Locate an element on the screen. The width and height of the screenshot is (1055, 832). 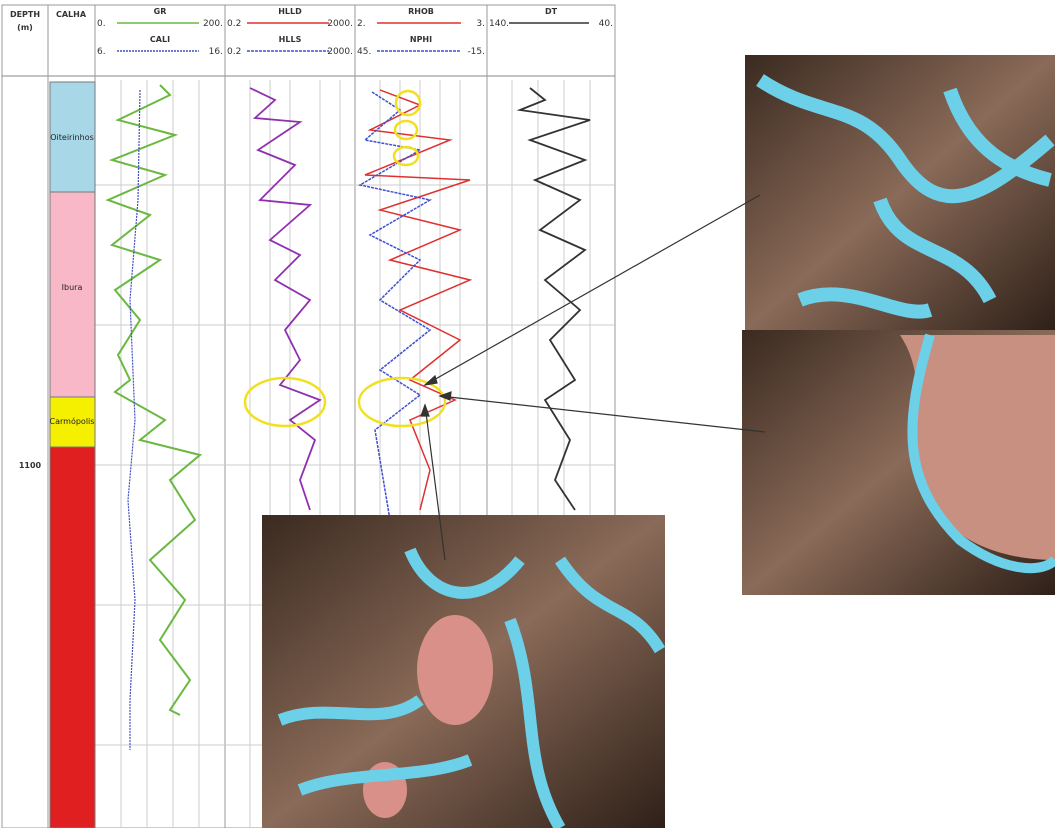
zone-carmopolis is located at coordinates (72, 422).